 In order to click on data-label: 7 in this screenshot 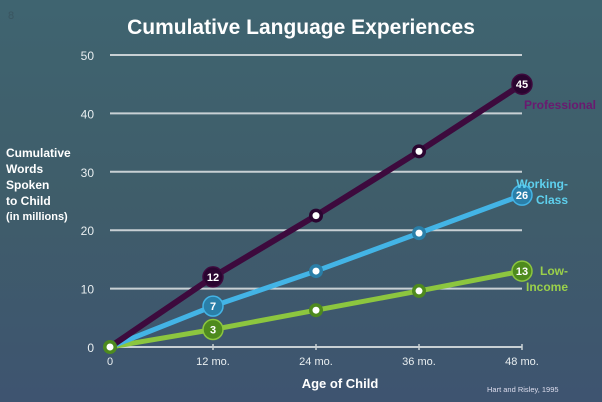, I will do `click(213, 307)`.